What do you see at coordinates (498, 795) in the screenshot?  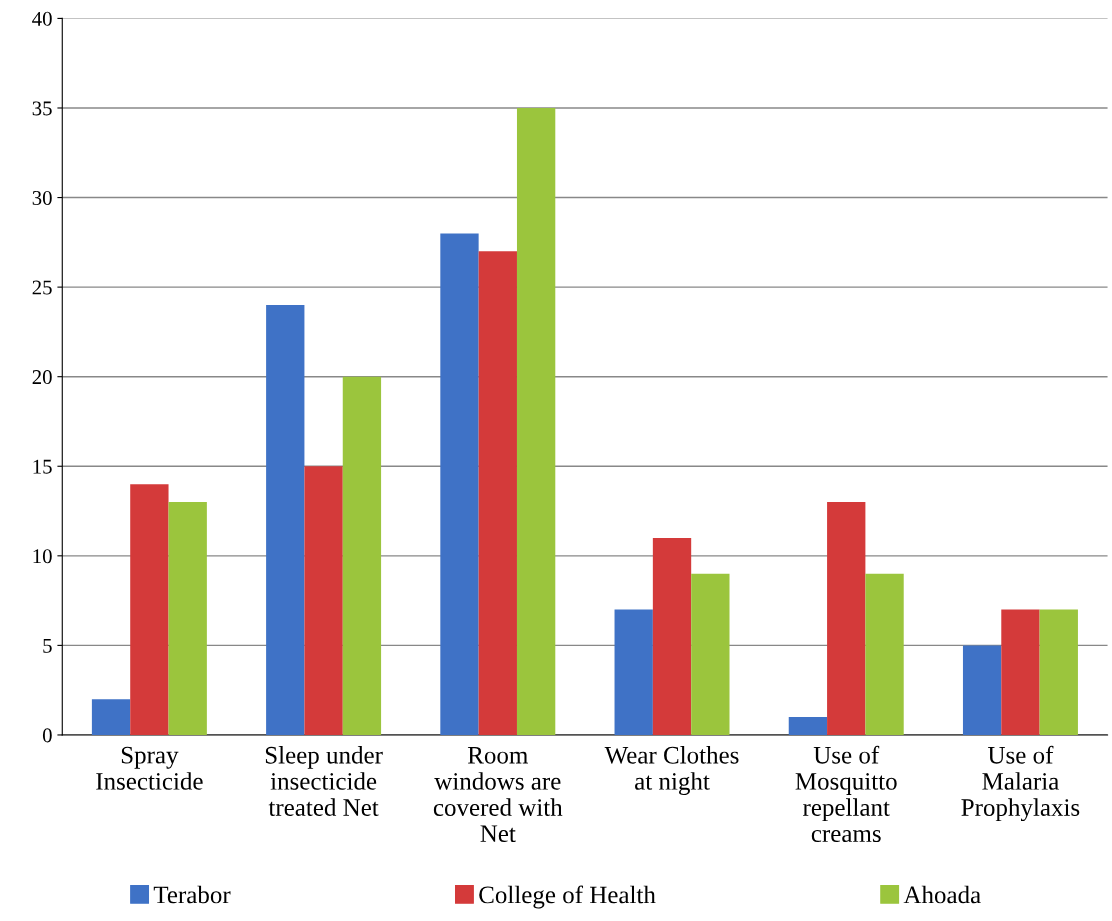 I see `x-tick-label: Room windows are covered with Net` at bounding box center [498, 795].